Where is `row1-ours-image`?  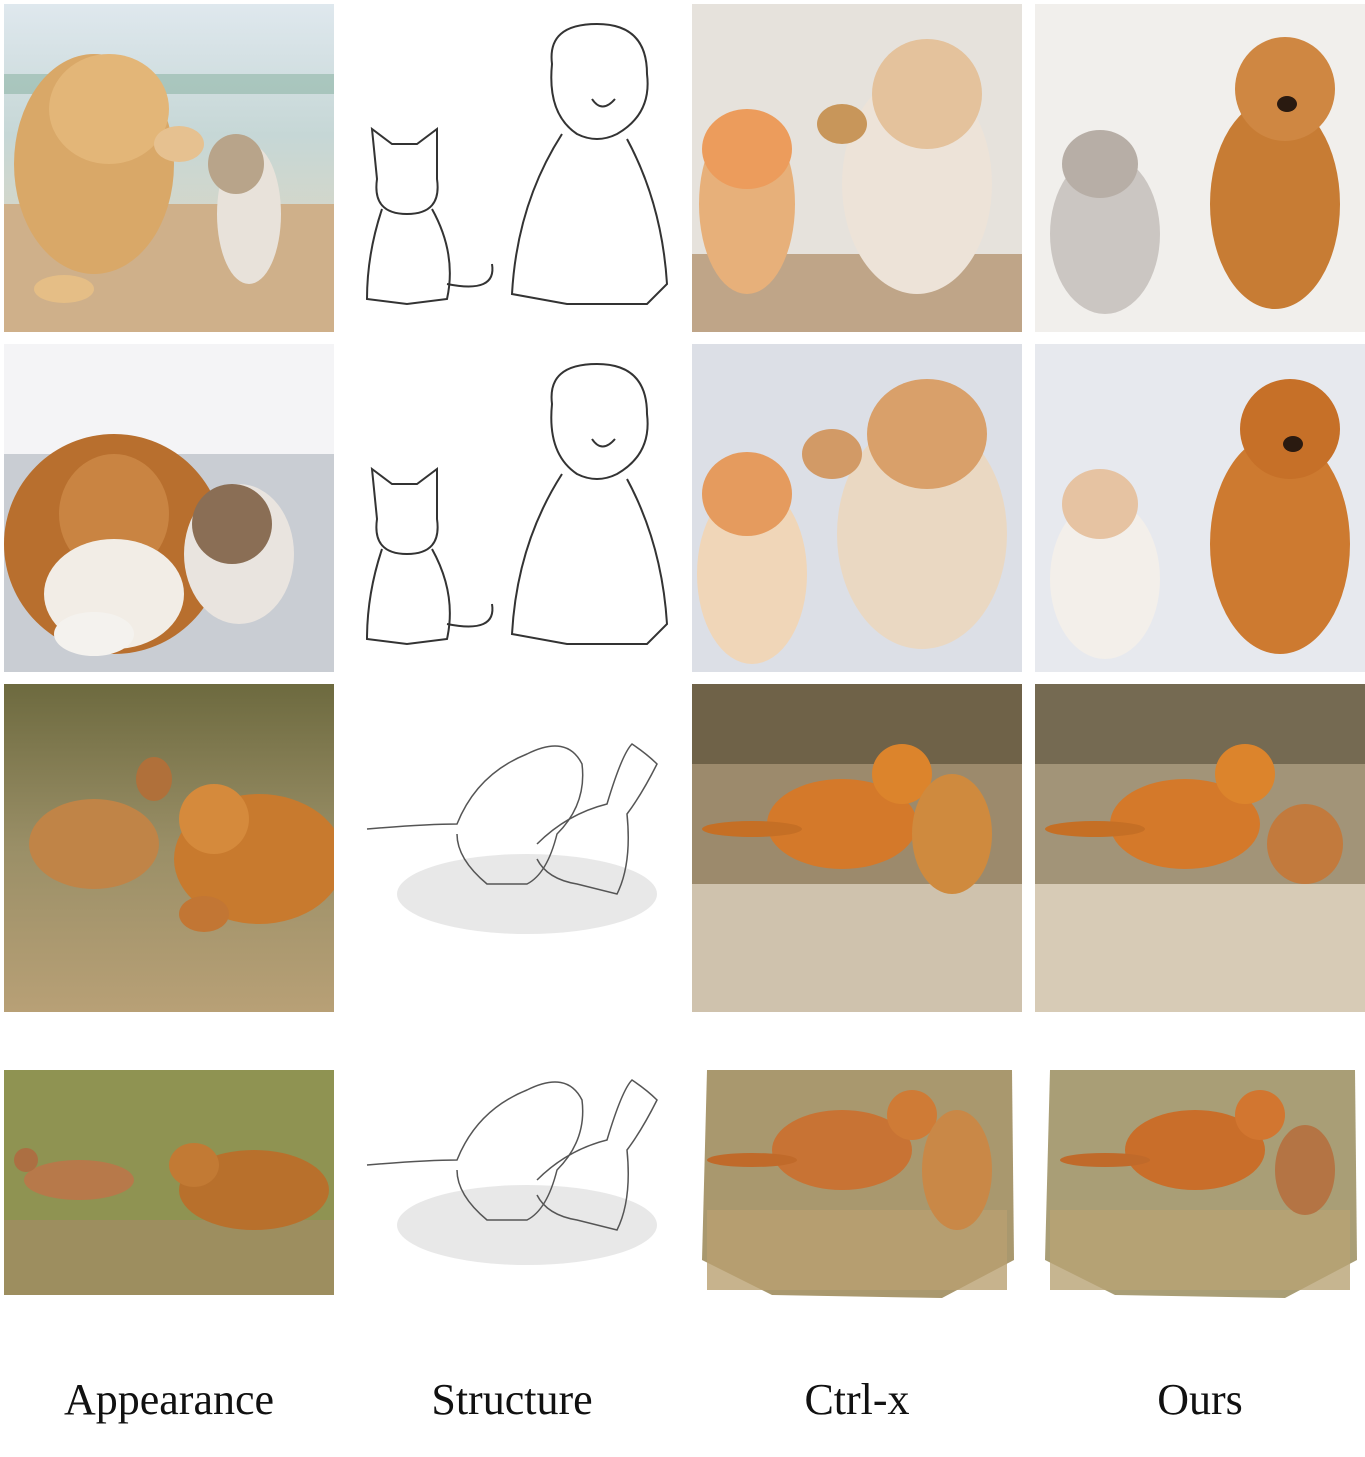
row1-ours-image is located at coordinates (1200, 168).